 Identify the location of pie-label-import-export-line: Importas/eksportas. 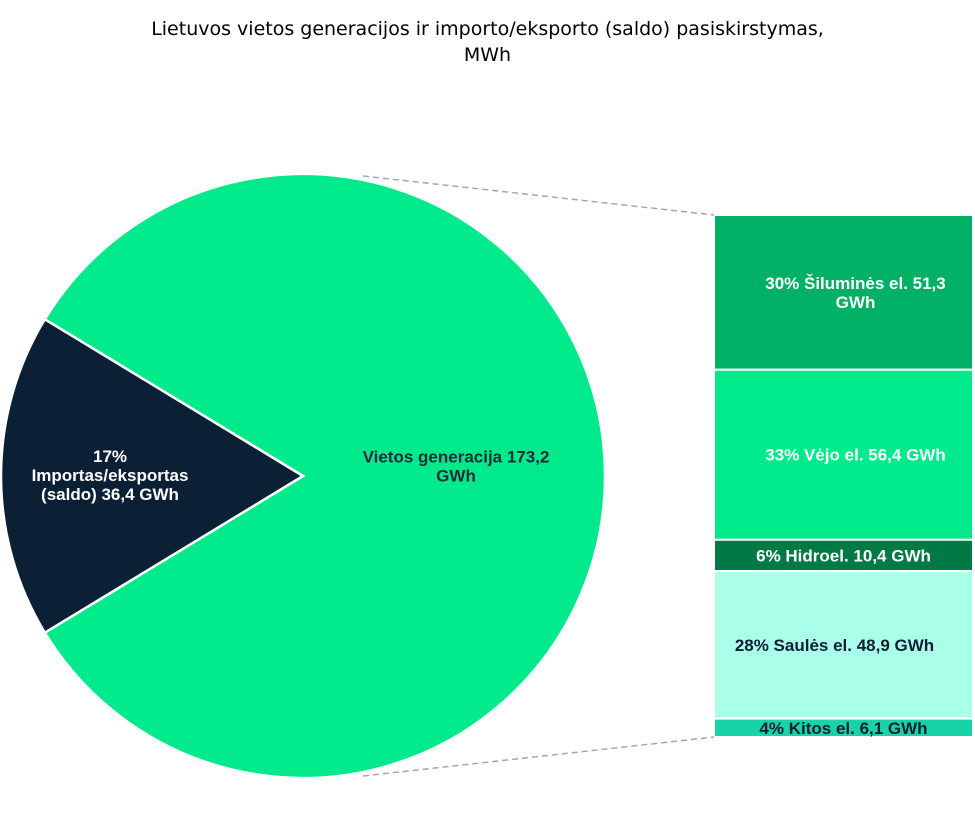
(110, 475).